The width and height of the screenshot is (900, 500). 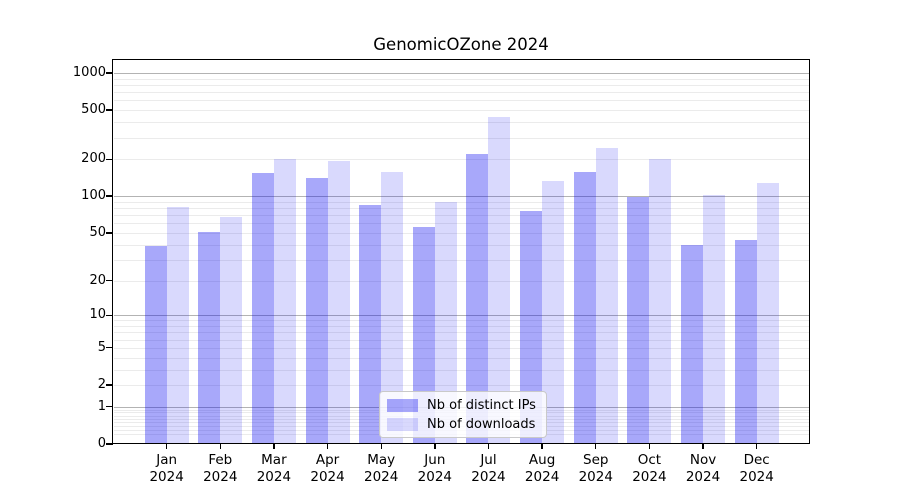 I want to click on y-tick-label: 10, so click(x=97, y=315).